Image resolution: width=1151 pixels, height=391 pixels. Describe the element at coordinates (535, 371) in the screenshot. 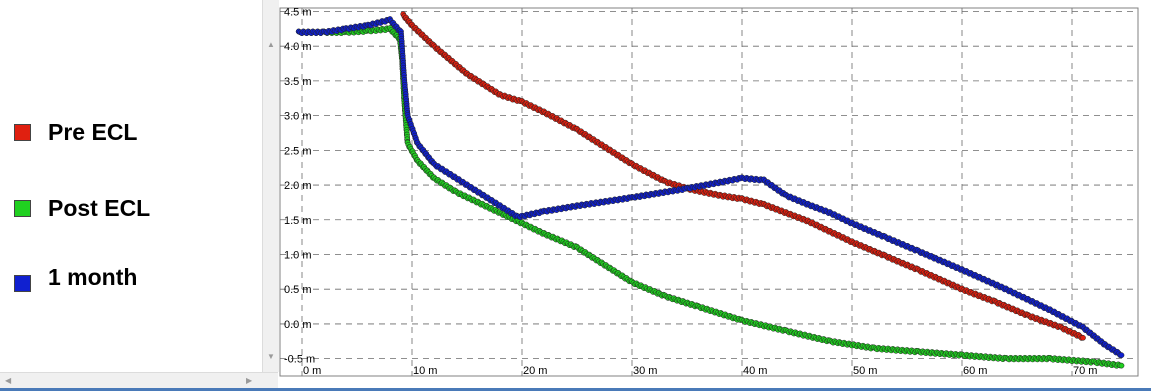

I see `x-tick-label: 20 m` at that location.